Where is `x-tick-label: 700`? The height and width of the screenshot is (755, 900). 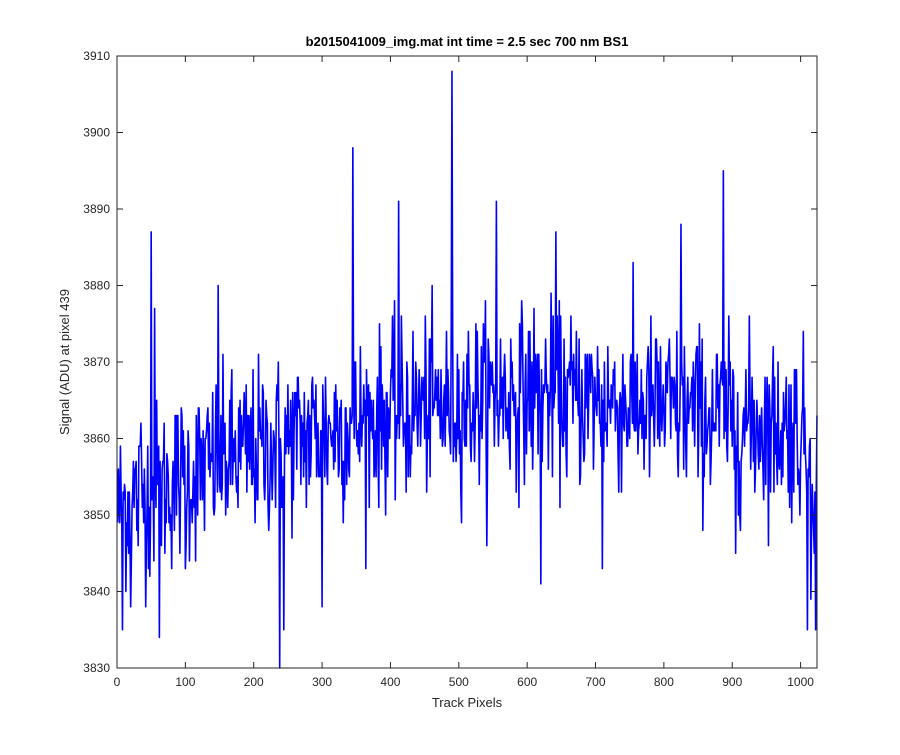 x-tick-label: 700 is located at coordinates (596, 682).